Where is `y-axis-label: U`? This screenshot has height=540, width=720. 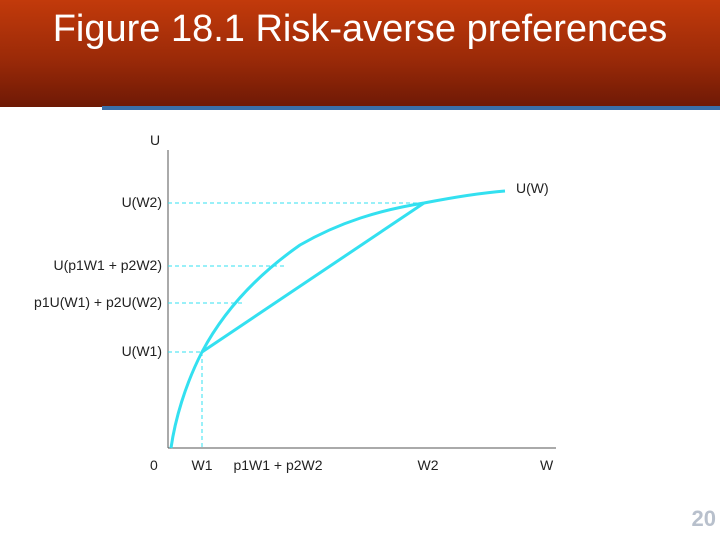 y-axis-label: U is located at coordinates (155, 140).